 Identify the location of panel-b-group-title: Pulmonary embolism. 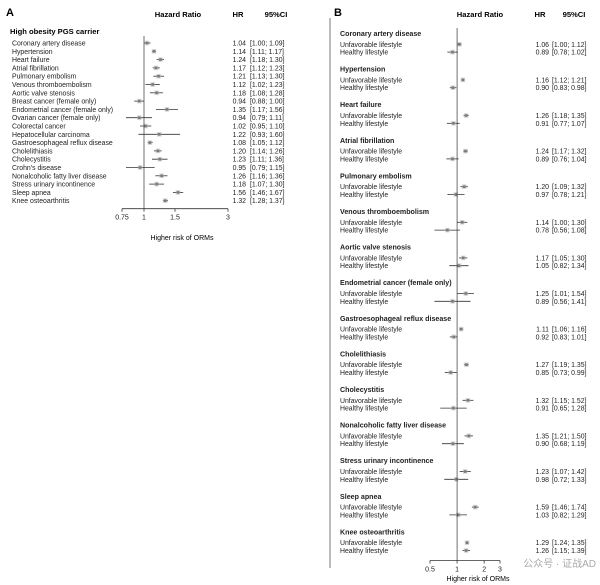
(376, 176).